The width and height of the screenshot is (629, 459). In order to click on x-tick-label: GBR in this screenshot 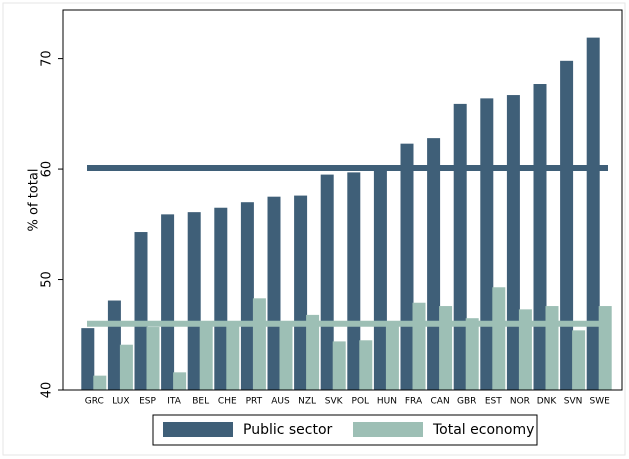, I will do `click(466, 402)`.